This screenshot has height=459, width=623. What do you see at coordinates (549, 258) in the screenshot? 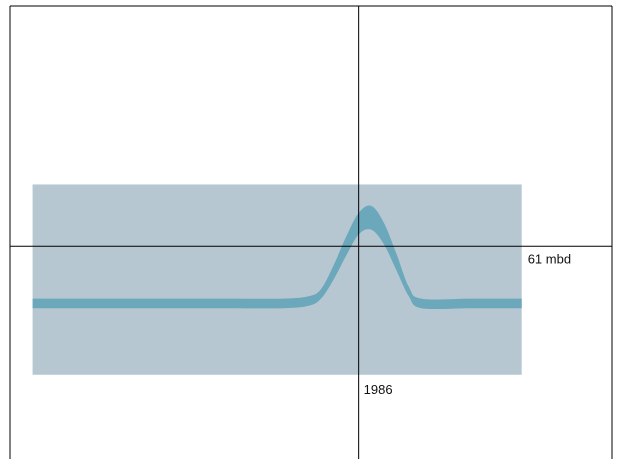
I see `y-tick-label: 61 mbd` at bounding box center [549, 258].